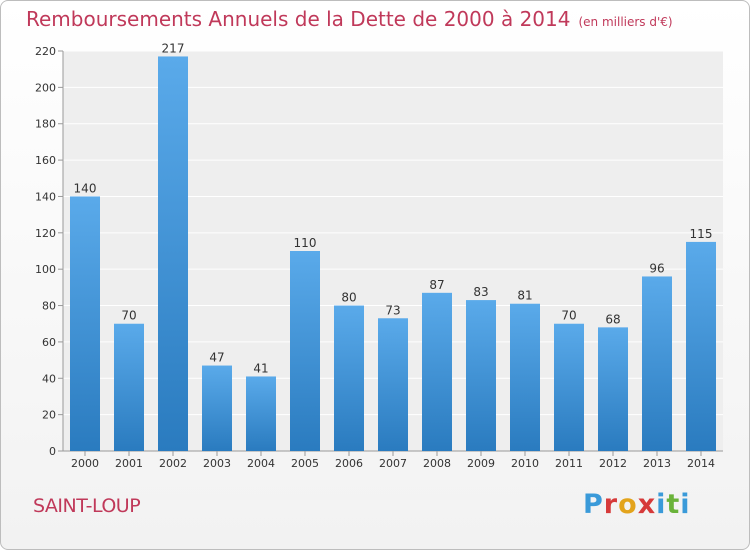 This screenshot has width=750, height=550. What do you see at coordinates (49, 342) in the screenshot?
I see `y-tick-label: 60` at bounding box center [49, 342].